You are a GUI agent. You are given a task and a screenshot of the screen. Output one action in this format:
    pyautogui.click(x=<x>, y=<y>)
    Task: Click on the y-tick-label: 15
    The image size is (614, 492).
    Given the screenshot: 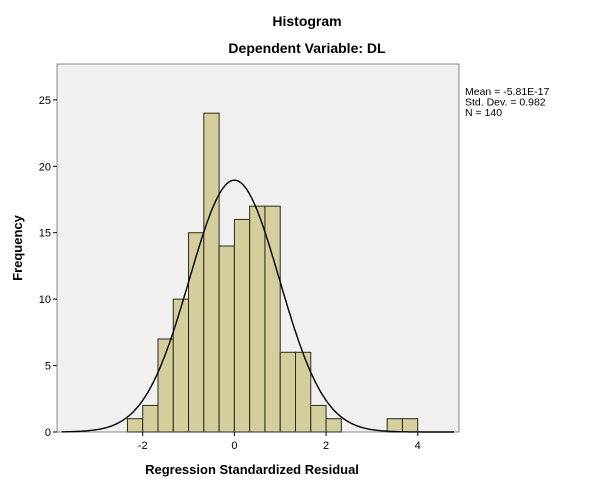 What is the action you would take?
    pyautogui.click(x=45, y=234)
    